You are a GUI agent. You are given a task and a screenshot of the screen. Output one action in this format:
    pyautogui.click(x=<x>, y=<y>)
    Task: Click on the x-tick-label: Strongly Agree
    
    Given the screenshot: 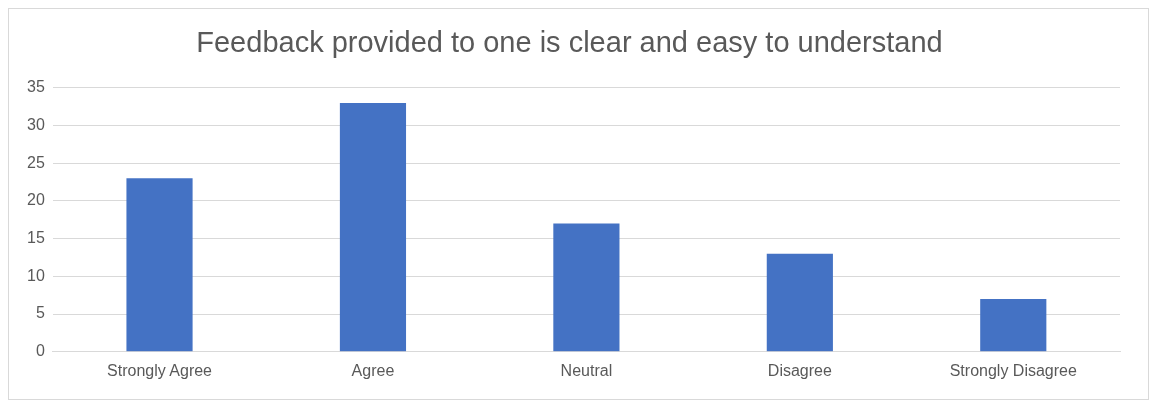 What is the action you would take?
    pyautogui.click(x=160, y=370)
    